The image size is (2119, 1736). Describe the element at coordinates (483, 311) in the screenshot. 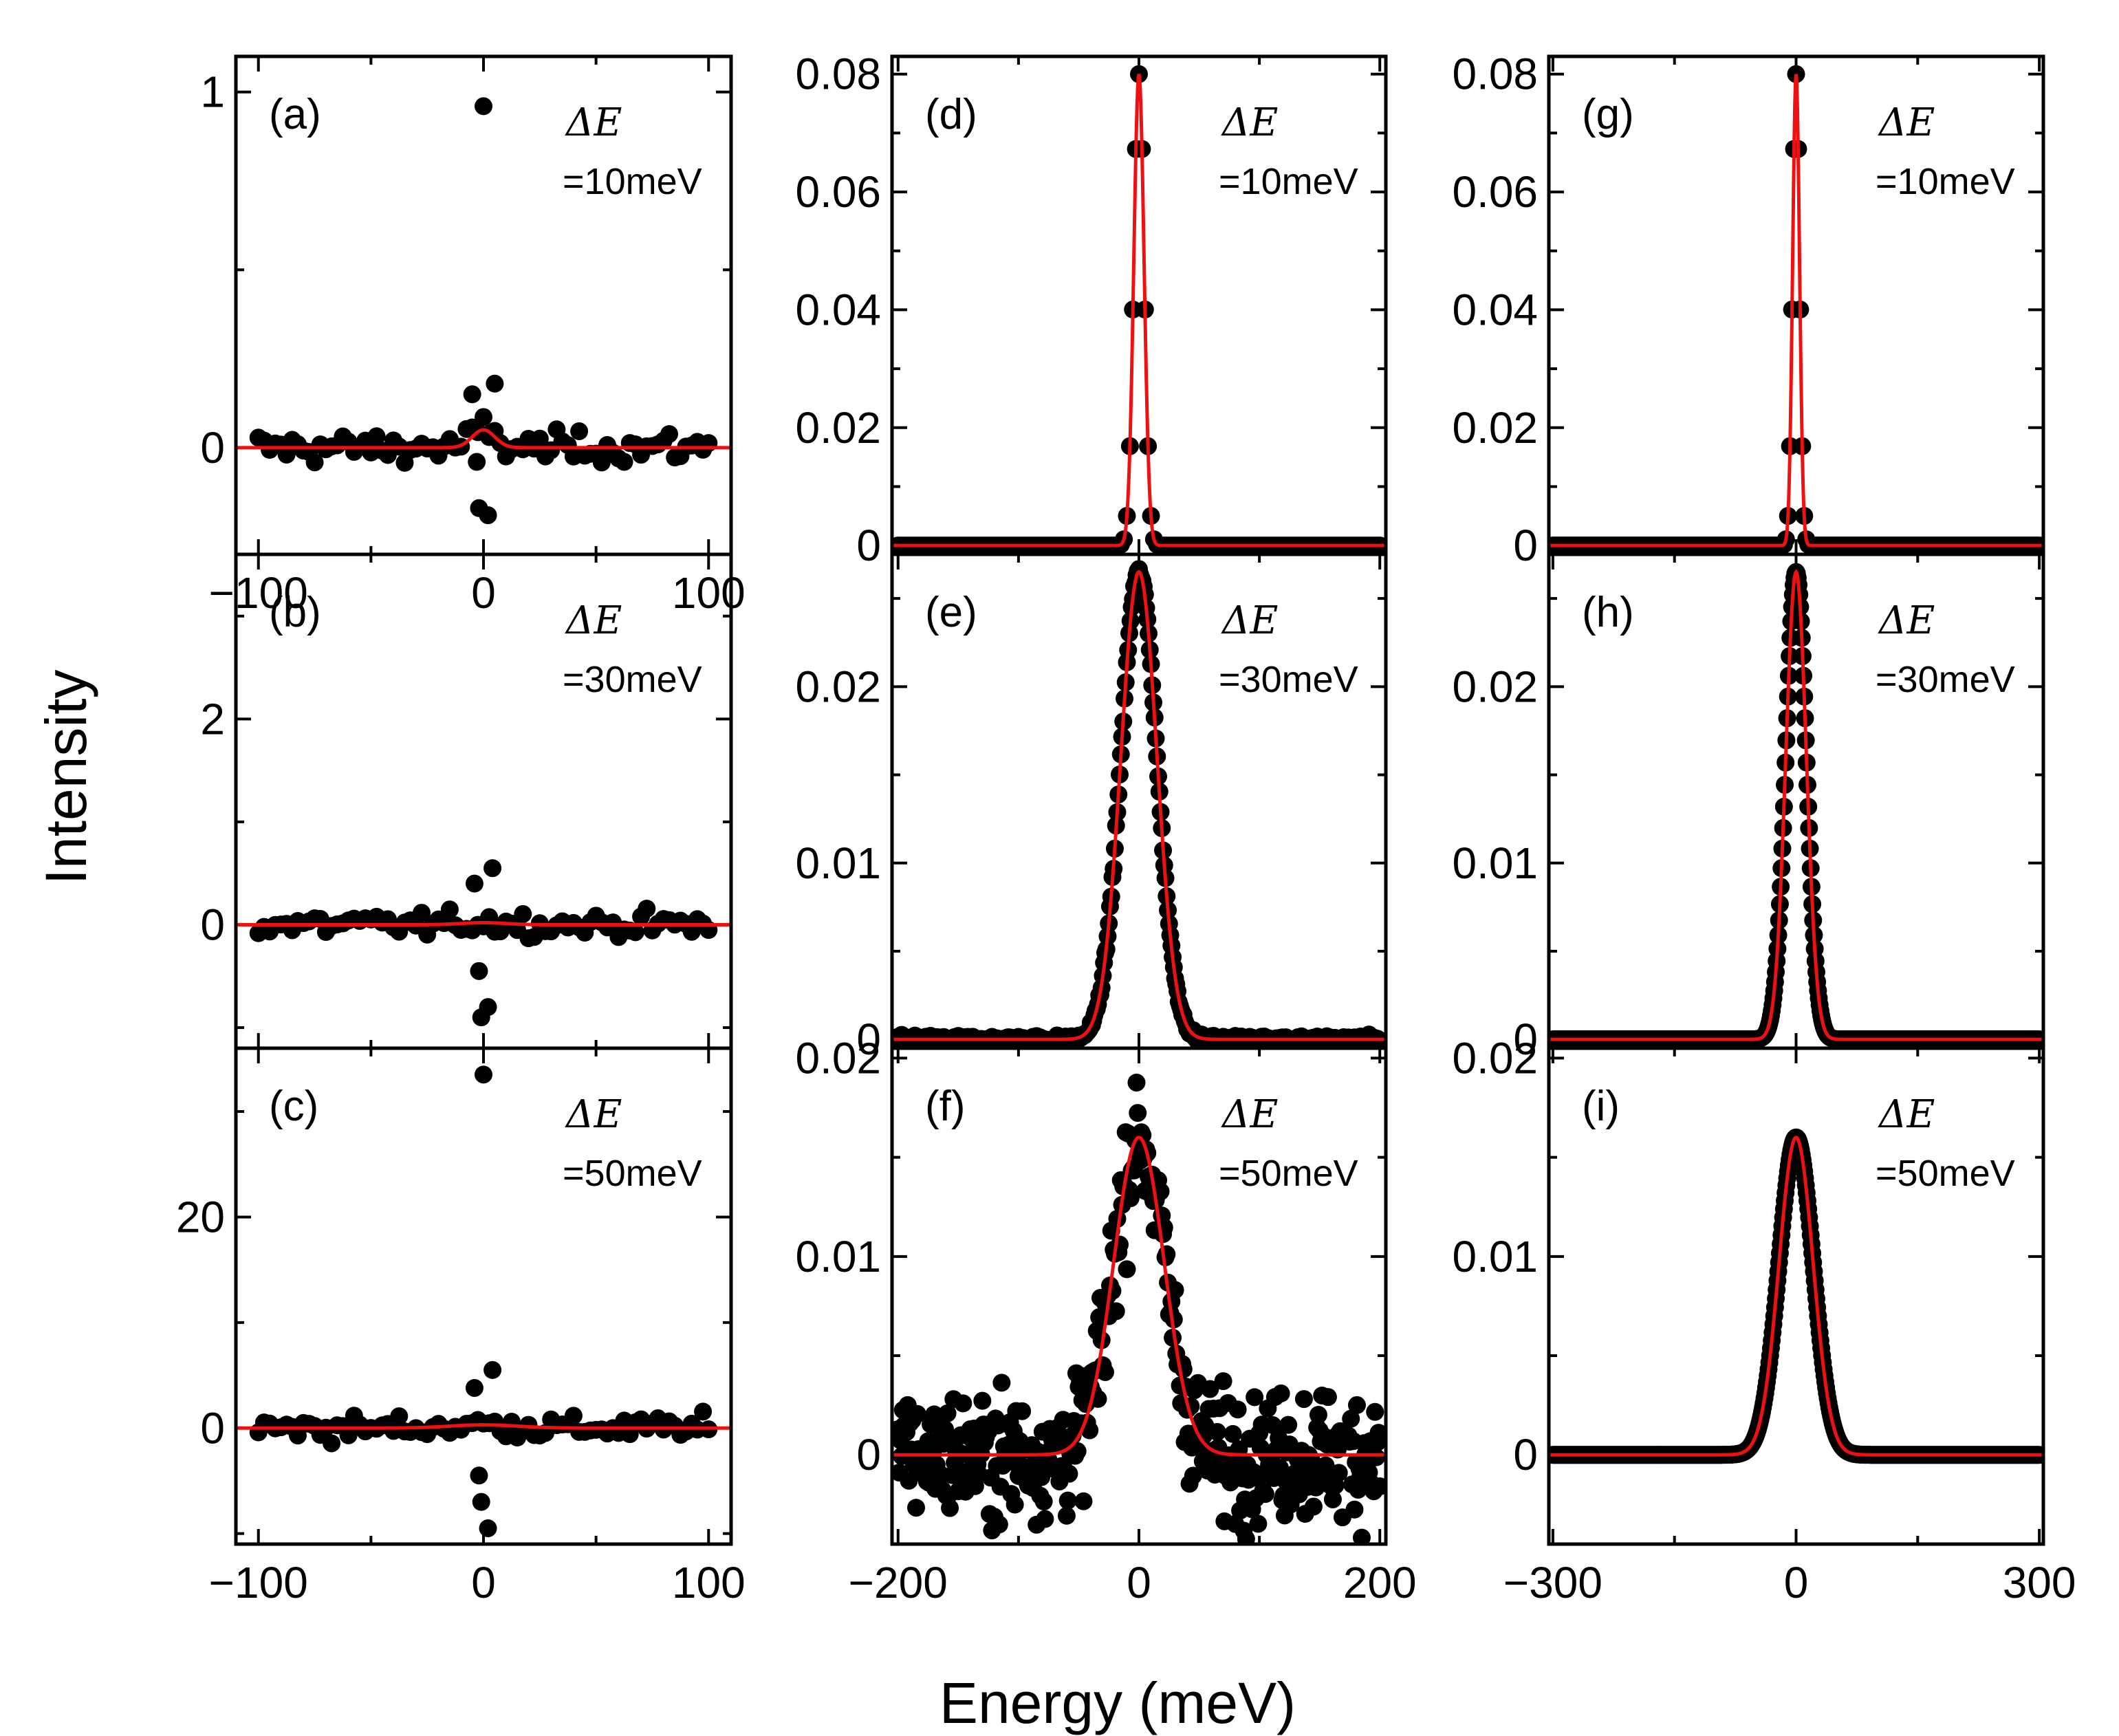

I see `data-points-a` at that location.